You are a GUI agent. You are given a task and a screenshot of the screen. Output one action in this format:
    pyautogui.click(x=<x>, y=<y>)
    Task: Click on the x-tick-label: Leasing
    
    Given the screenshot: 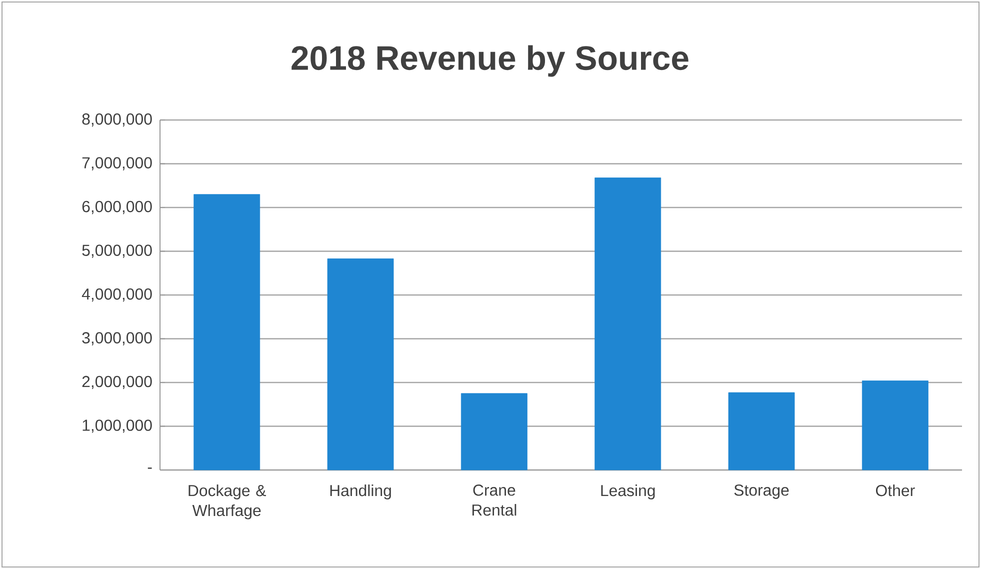 What is the action you would take?
    pyautogui.click(x=628, y=492)
    